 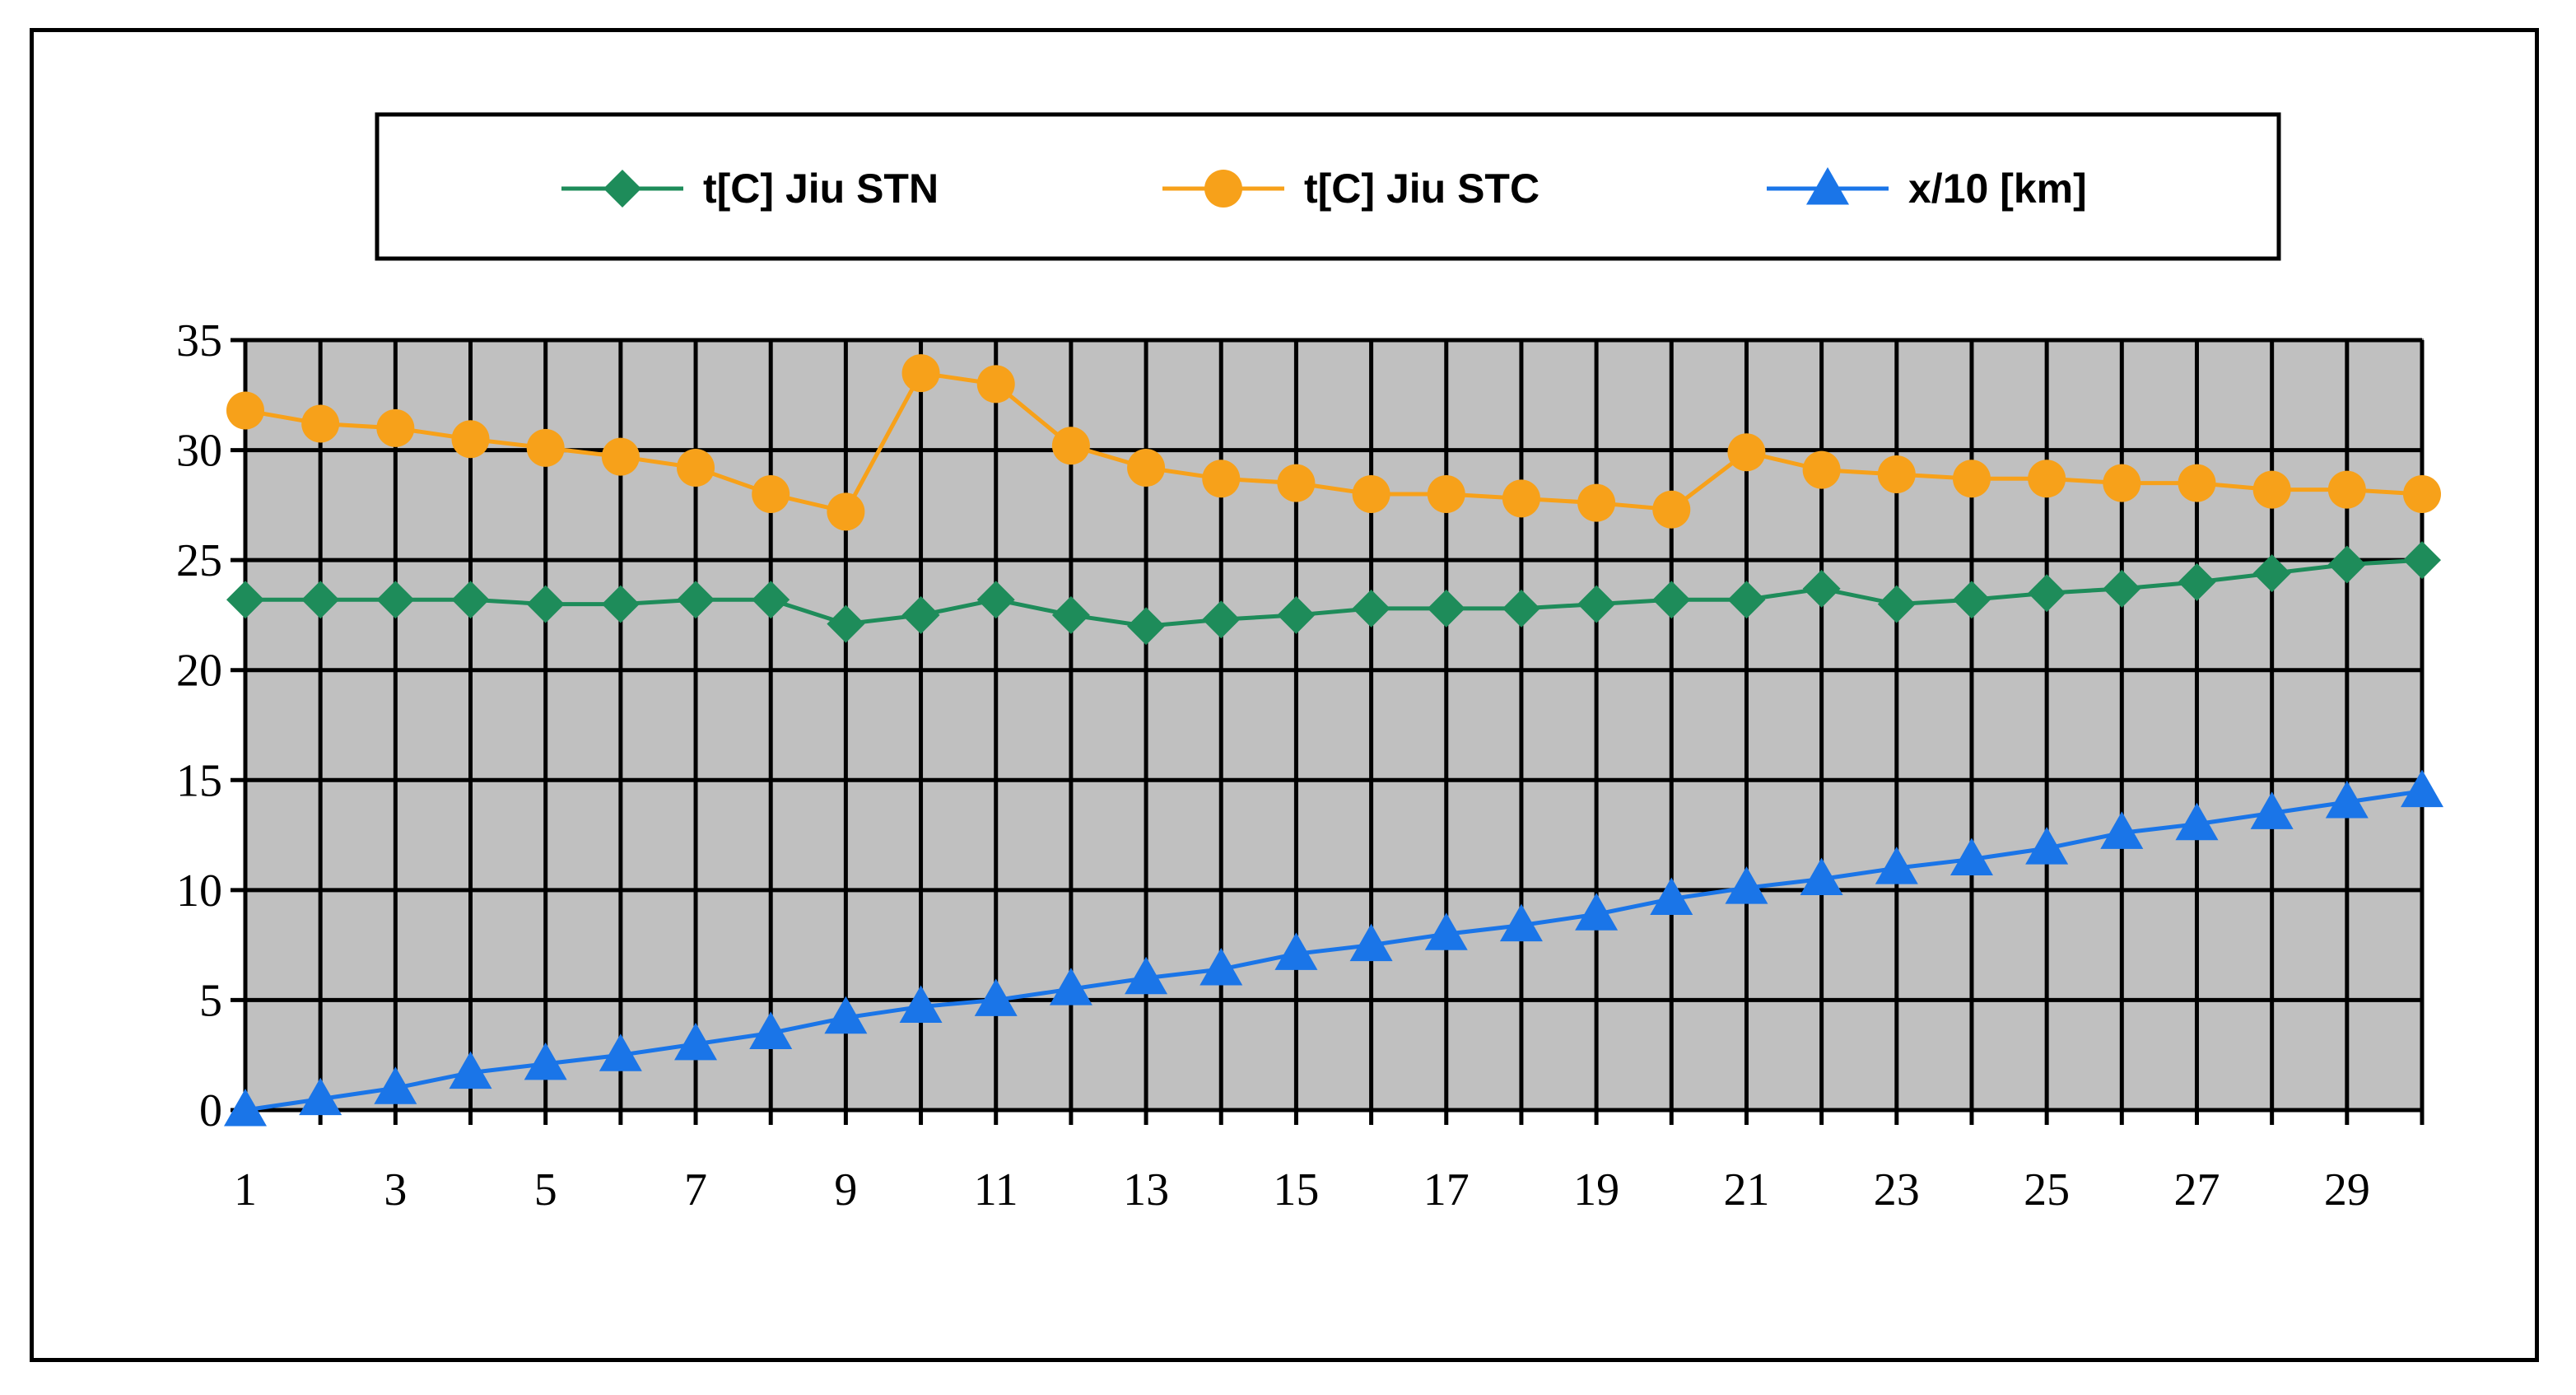 What do you see at coordinates (210, 726) in the screenshot?
I see `y-axis-ticks: 0 5 10 15 20 25 30 35` at bounding box center [210, 726].